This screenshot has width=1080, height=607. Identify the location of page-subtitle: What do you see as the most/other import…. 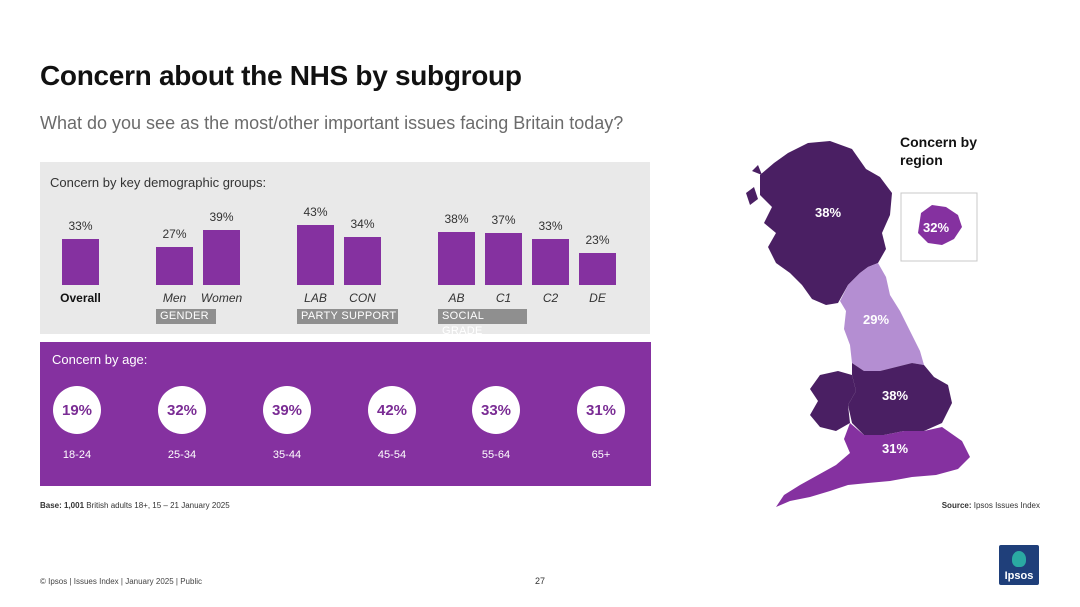
(332, 123).